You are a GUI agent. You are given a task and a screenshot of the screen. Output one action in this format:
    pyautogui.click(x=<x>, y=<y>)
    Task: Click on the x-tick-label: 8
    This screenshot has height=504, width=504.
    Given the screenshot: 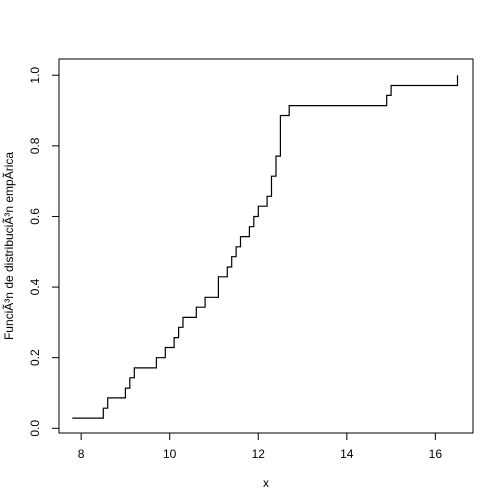 What is the action you would take?
    pyautogui.click(x=81, y=454)
    